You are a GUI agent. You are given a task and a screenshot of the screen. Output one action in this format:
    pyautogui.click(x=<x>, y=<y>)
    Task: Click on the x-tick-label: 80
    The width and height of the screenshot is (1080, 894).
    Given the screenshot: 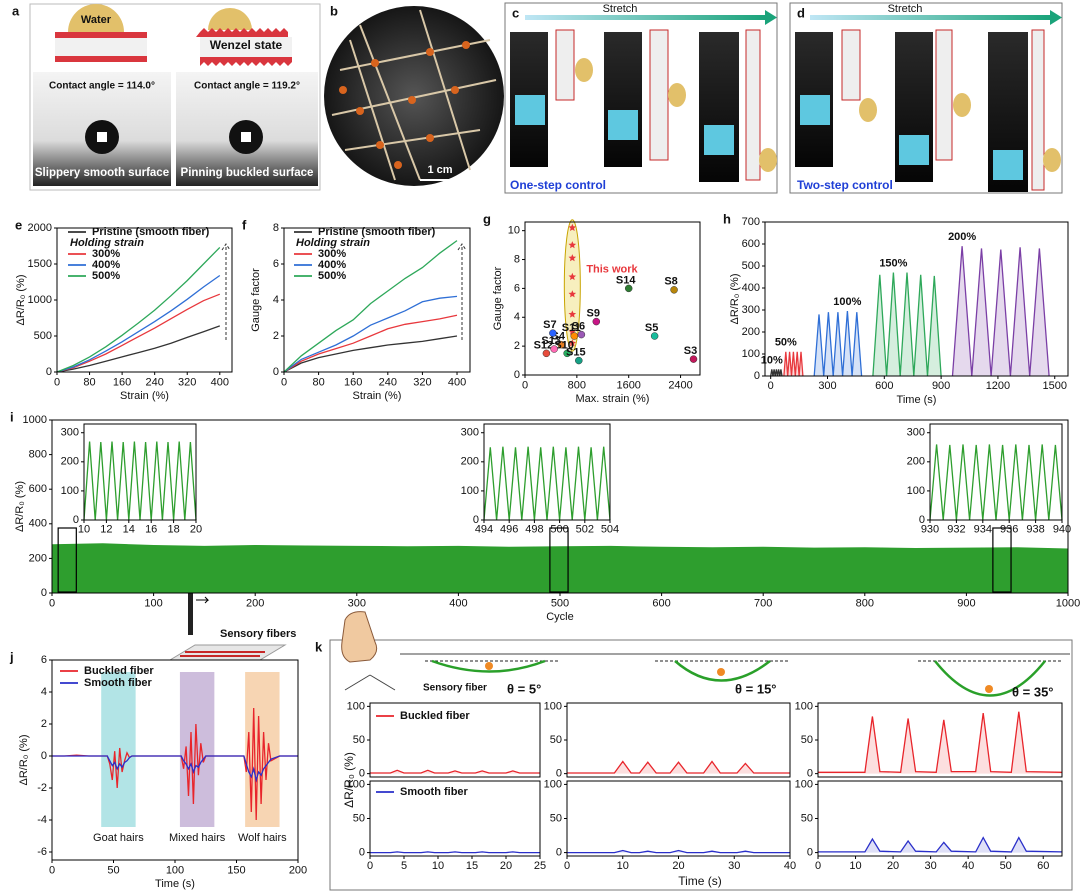 What is the action you would take?
    pyautogui.click(x=89, y=382)
    